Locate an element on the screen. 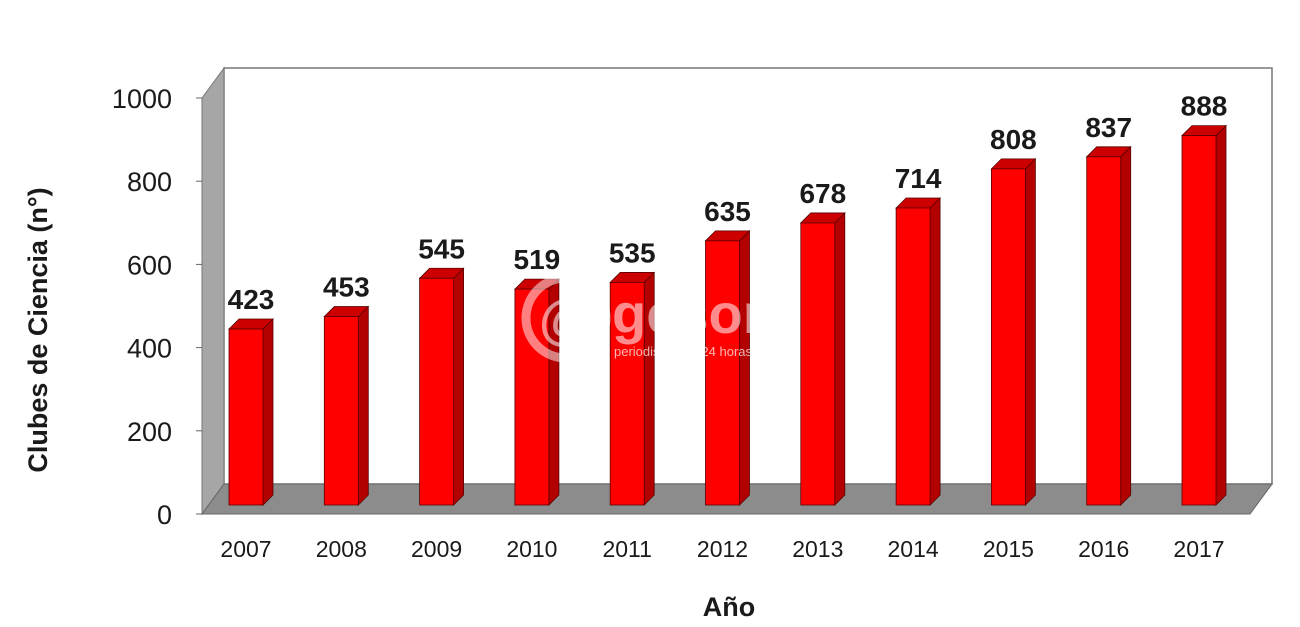  x-tick-label: 2015 is located at coordinates (1008, 549).